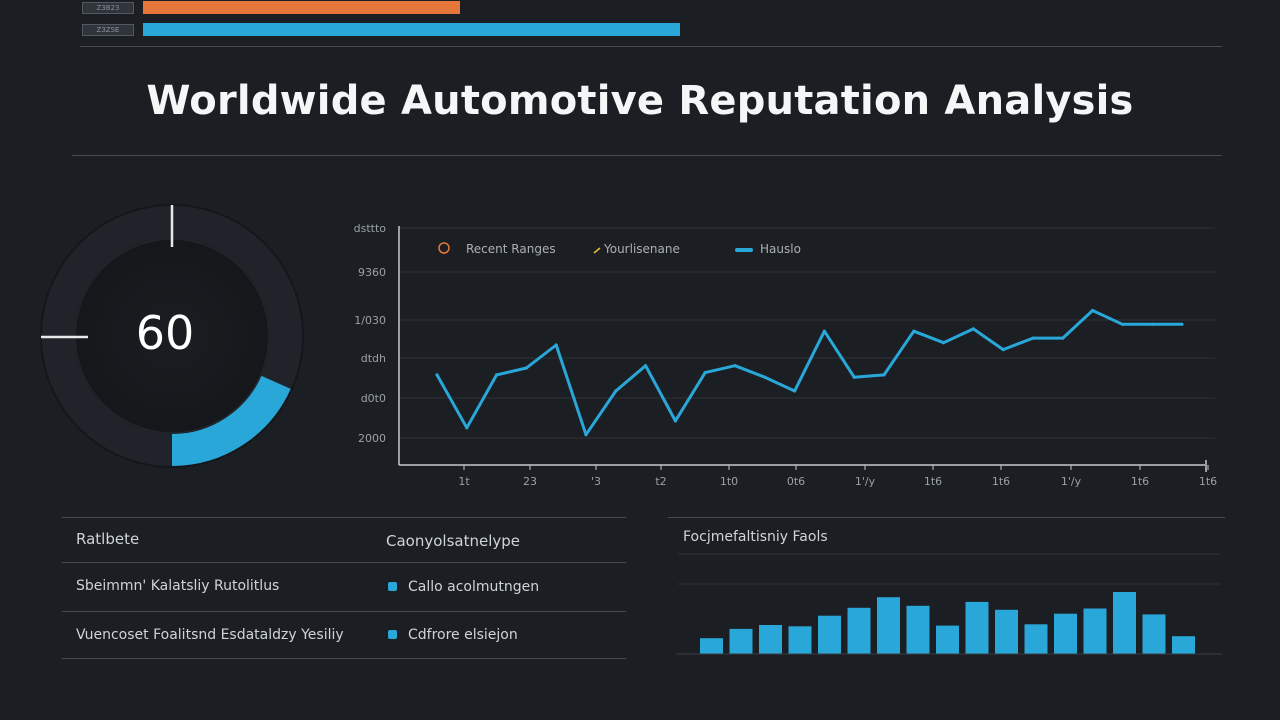  Describe the element at coordinates (344, 611) in the screenshot. I see `table-row-rule` at that location.